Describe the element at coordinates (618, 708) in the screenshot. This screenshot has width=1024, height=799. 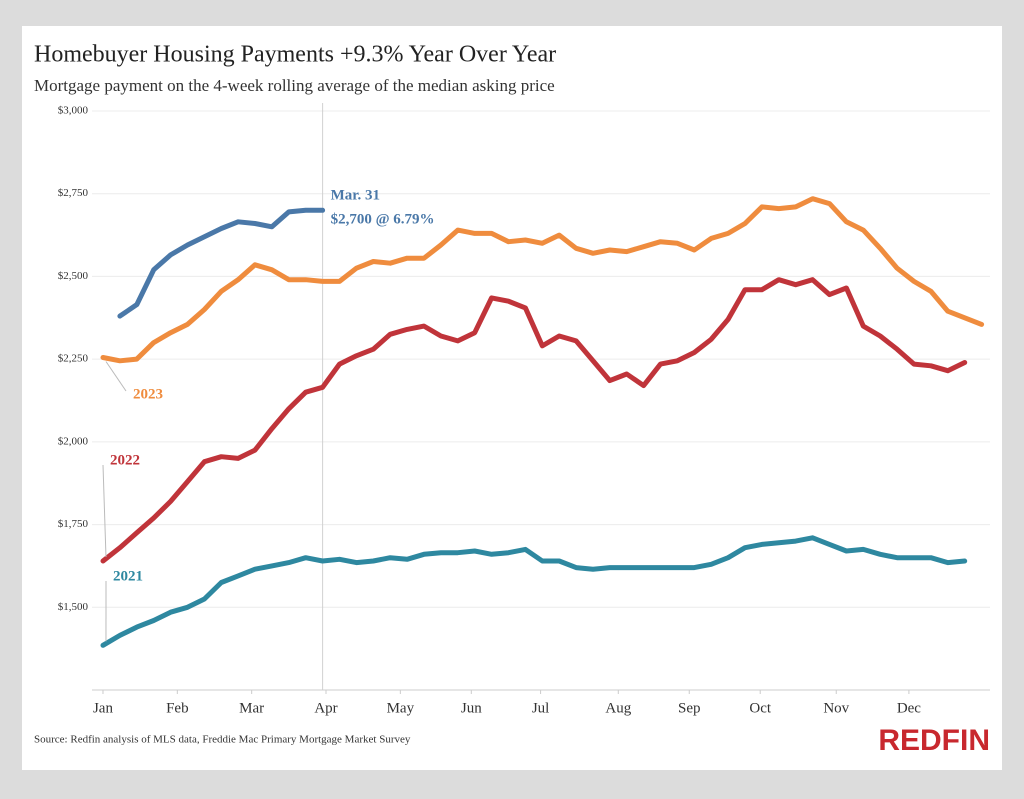
I see `x-tick-label: Aug` at that location.